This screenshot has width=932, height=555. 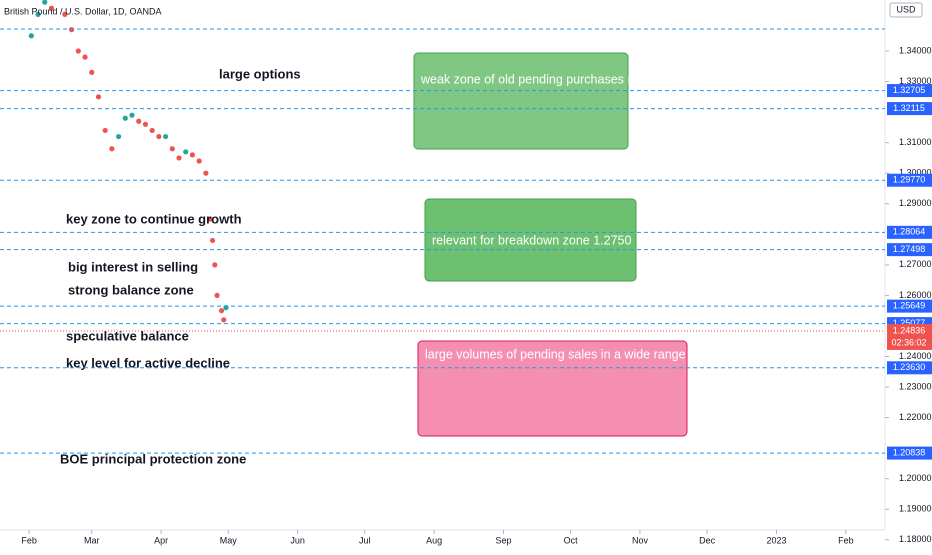 What do you see at coordinates (127, 335) in the screenshot?
I see `annotation: speculative balance` at bounding box center [127, 335].